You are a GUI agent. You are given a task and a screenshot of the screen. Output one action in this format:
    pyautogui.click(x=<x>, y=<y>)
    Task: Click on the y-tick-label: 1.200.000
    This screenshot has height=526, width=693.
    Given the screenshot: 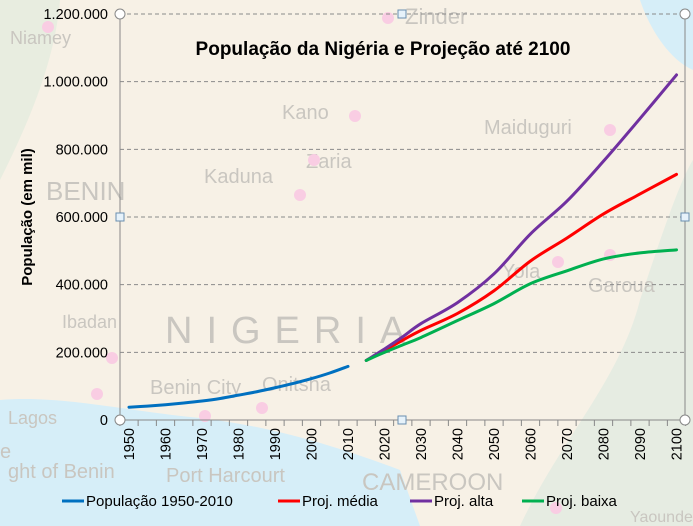 What is the action you would take?
    pyautogui.click(x=75, y=15)
    